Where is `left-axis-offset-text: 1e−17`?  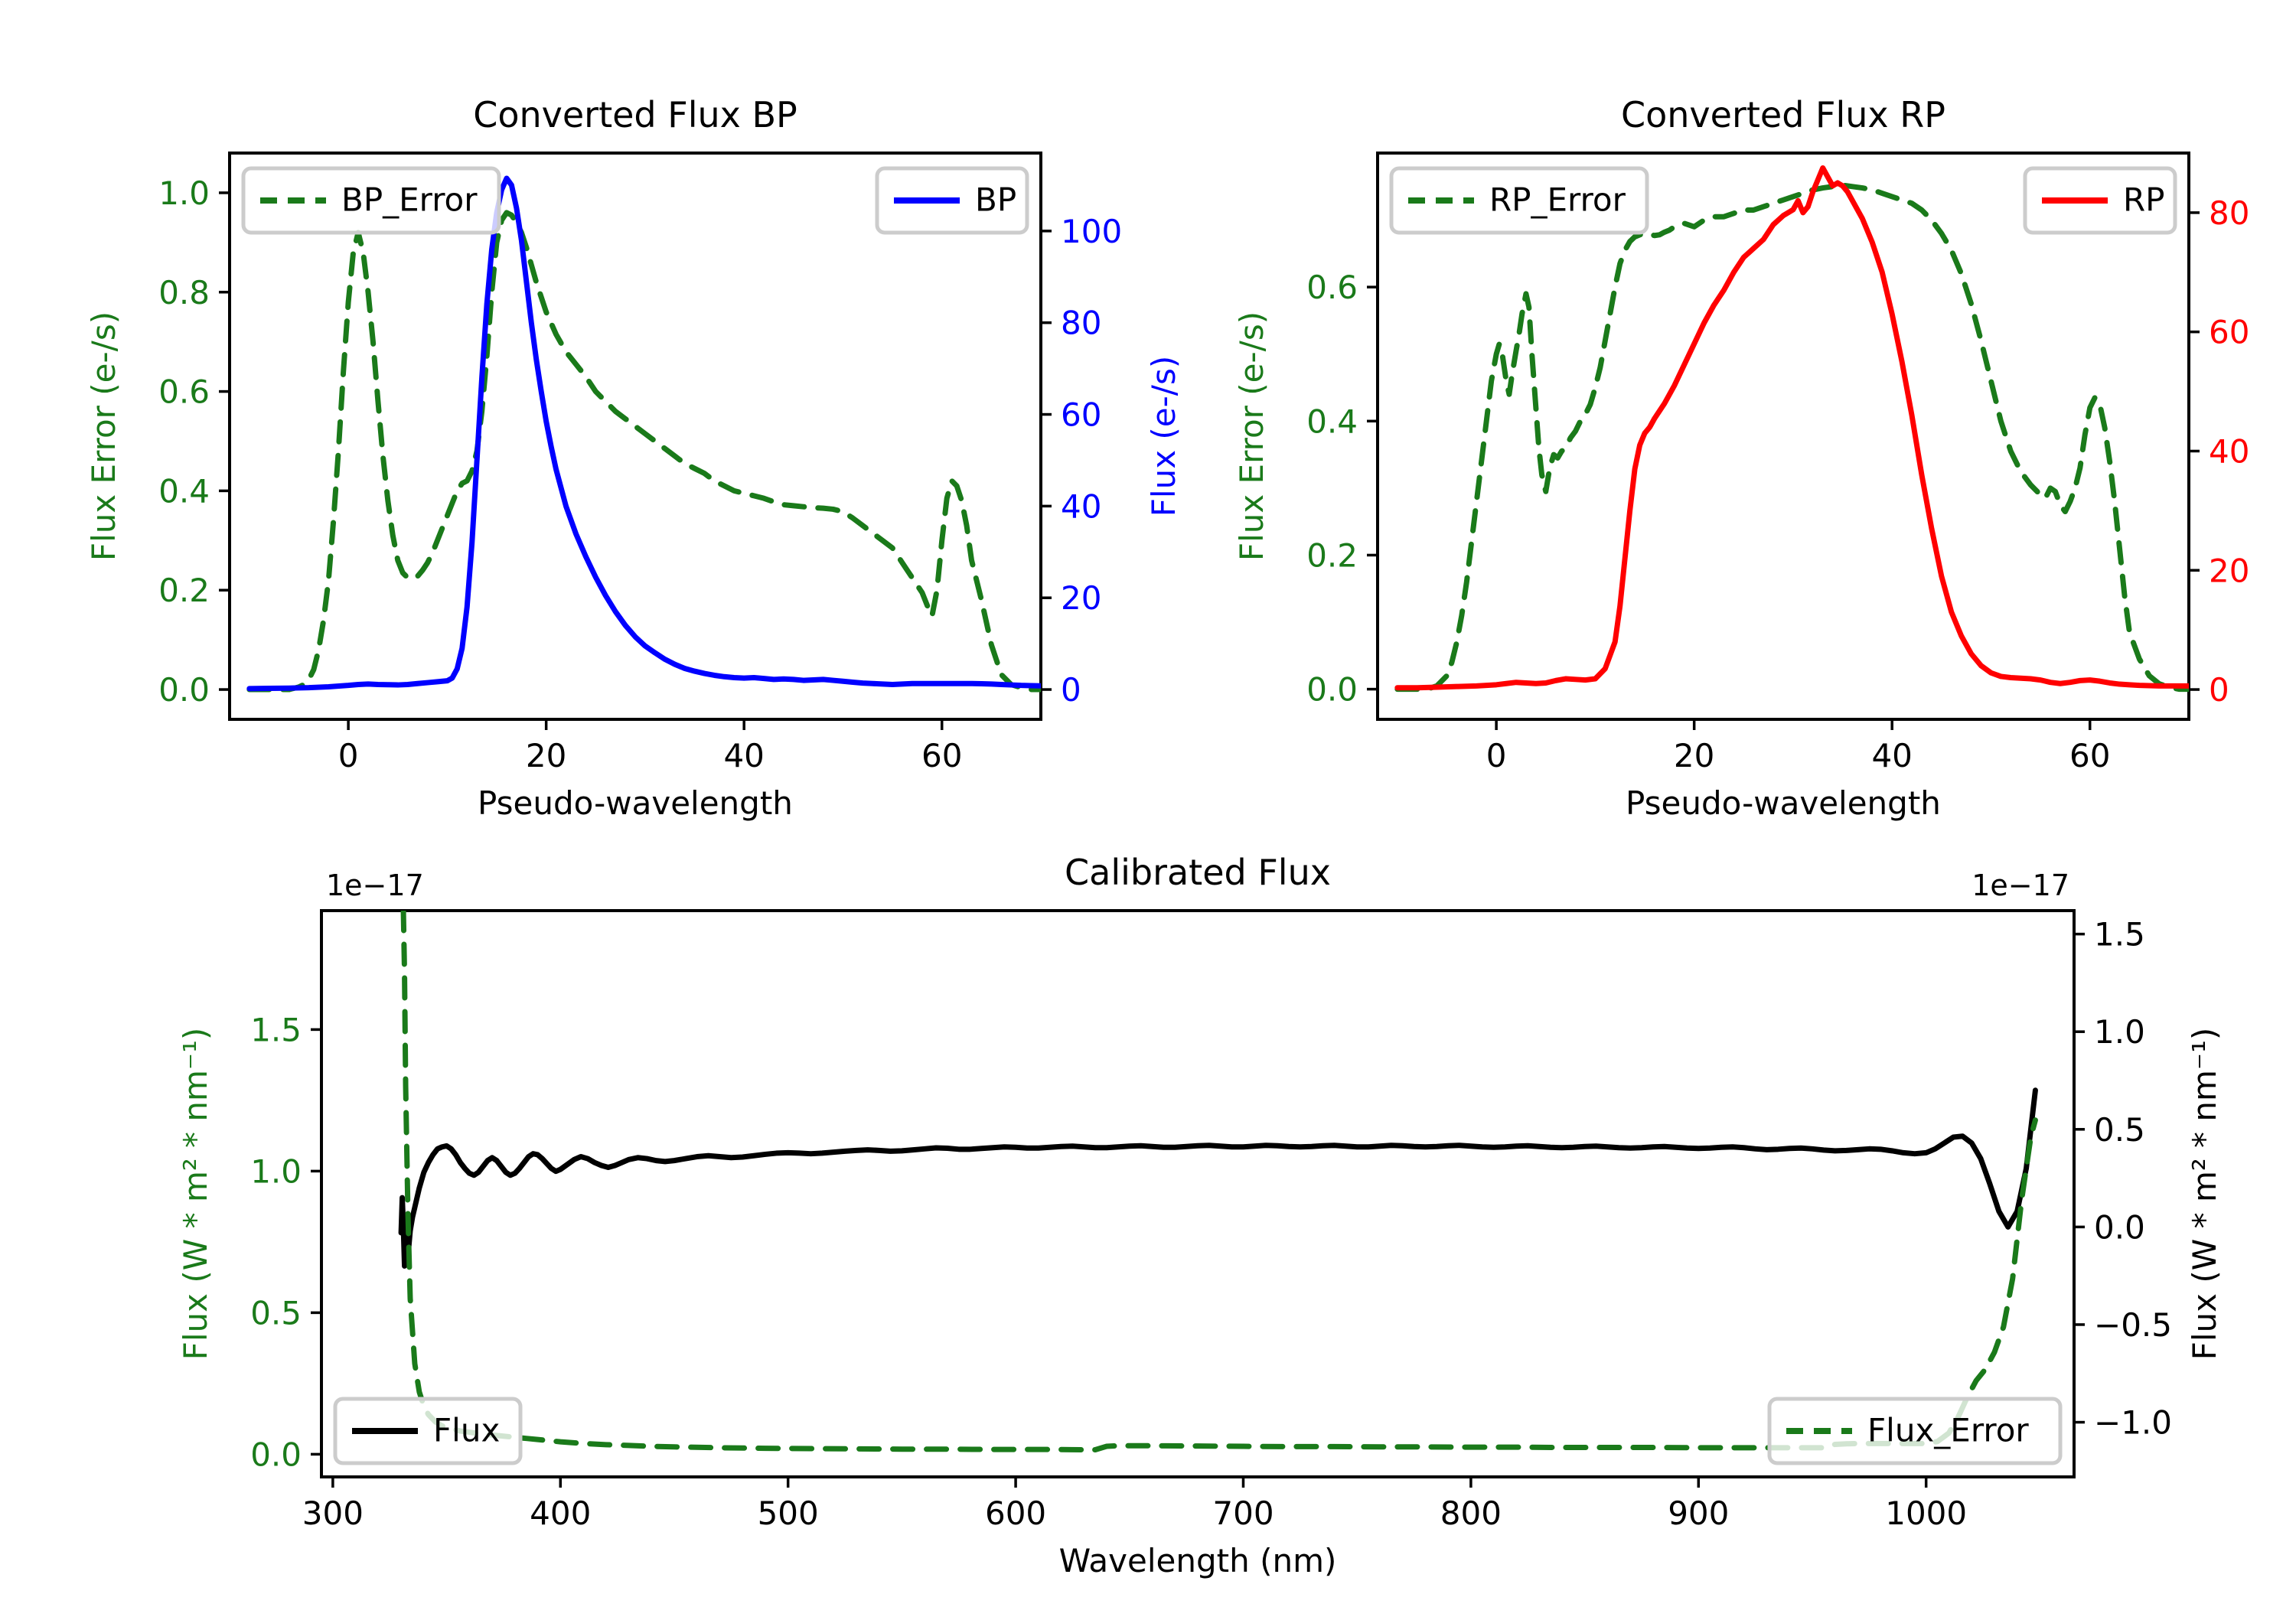
left-axis-offset-text: 1e−17 is located at coordinates (375, 885).